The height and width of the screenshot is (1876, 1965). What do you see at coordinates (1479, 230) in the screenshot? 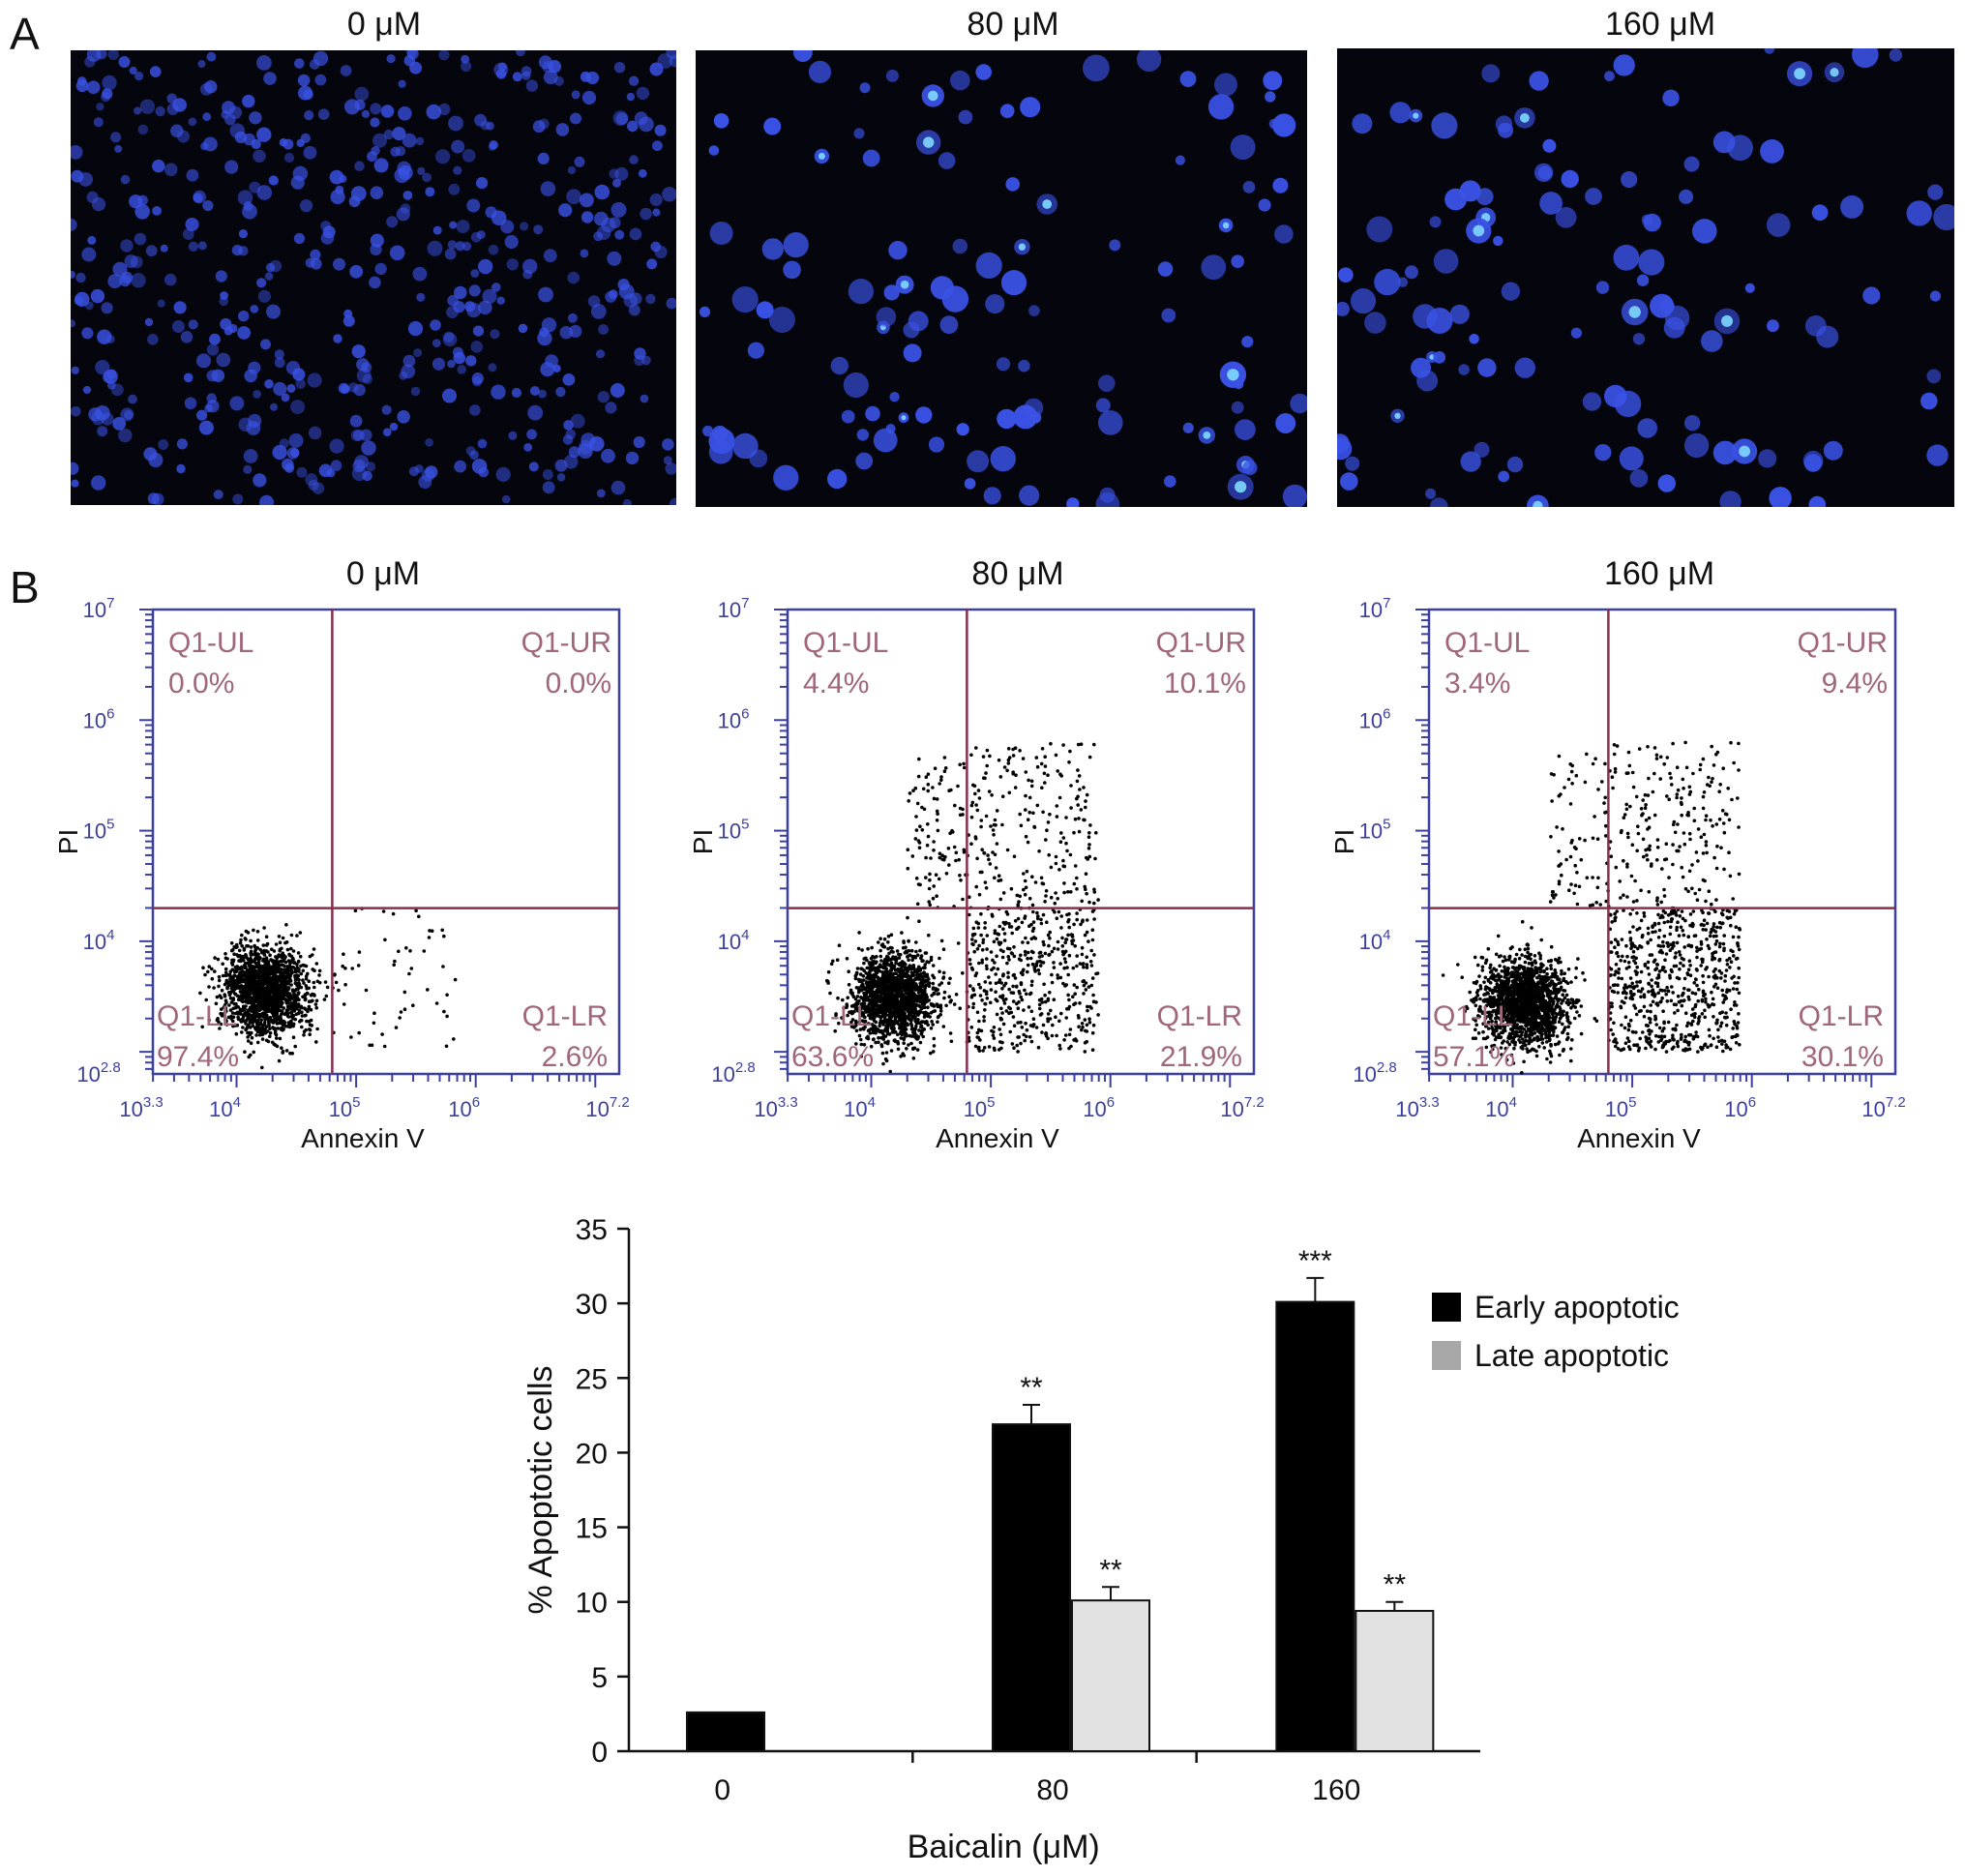
I see `condensed-nucleus` at bounding box center [1479, 230].